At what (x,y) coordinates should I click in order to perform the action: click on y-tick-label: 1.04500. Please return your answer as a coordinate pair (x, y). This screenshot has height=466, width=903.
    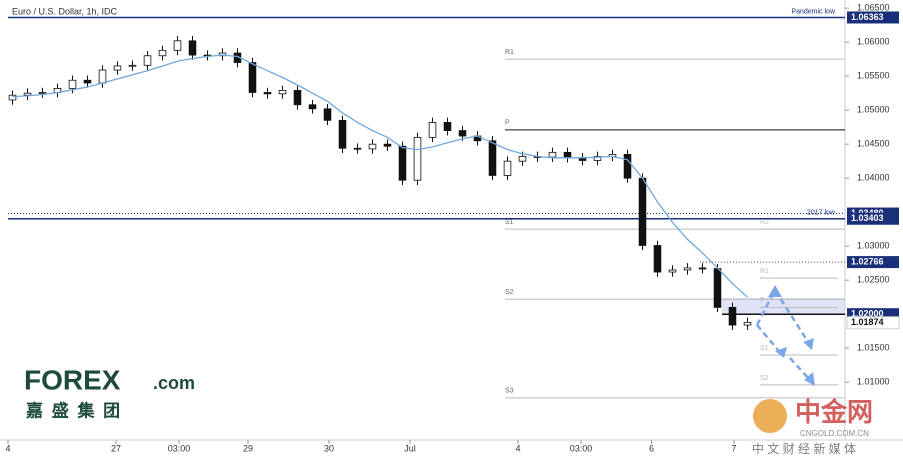
    Looking at the image, I should click on (873, 144).